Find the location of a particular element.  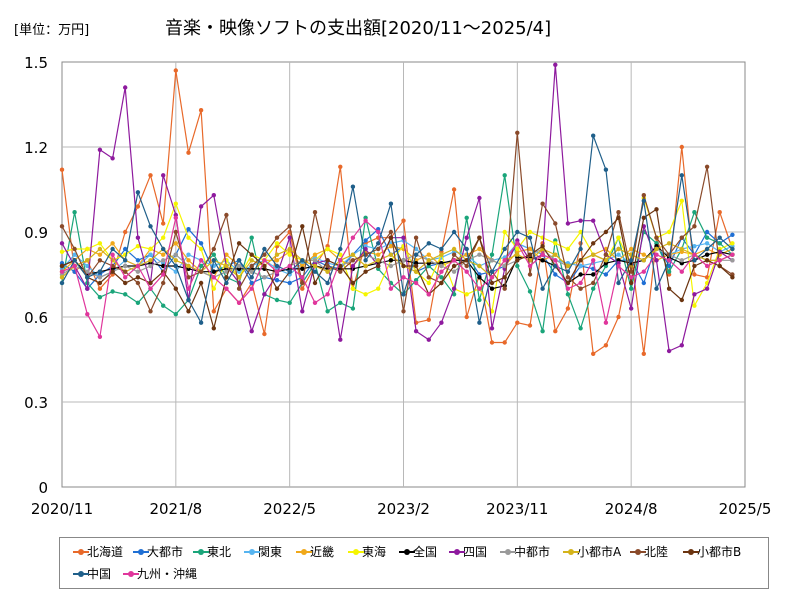

legend-item: 四国 is located at coordinates (468, 551).